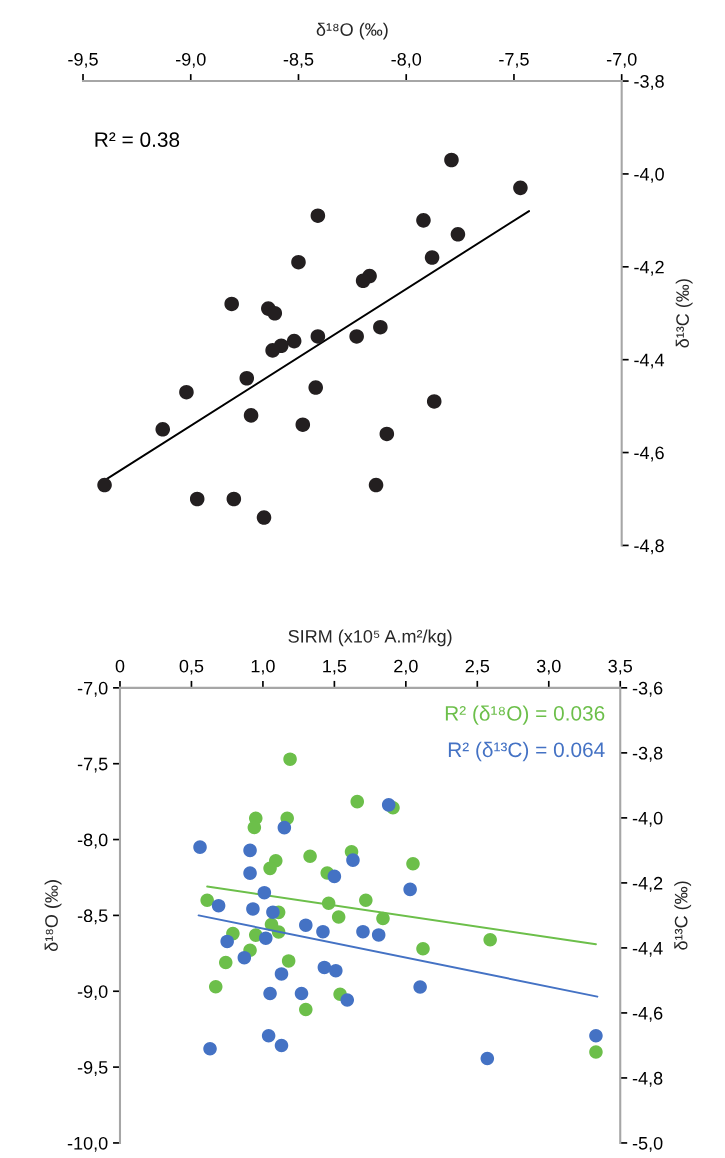  Describe the element at coordinates (514, 60) in the screenshot. I see `x-tick-label: -7,5` at that location.